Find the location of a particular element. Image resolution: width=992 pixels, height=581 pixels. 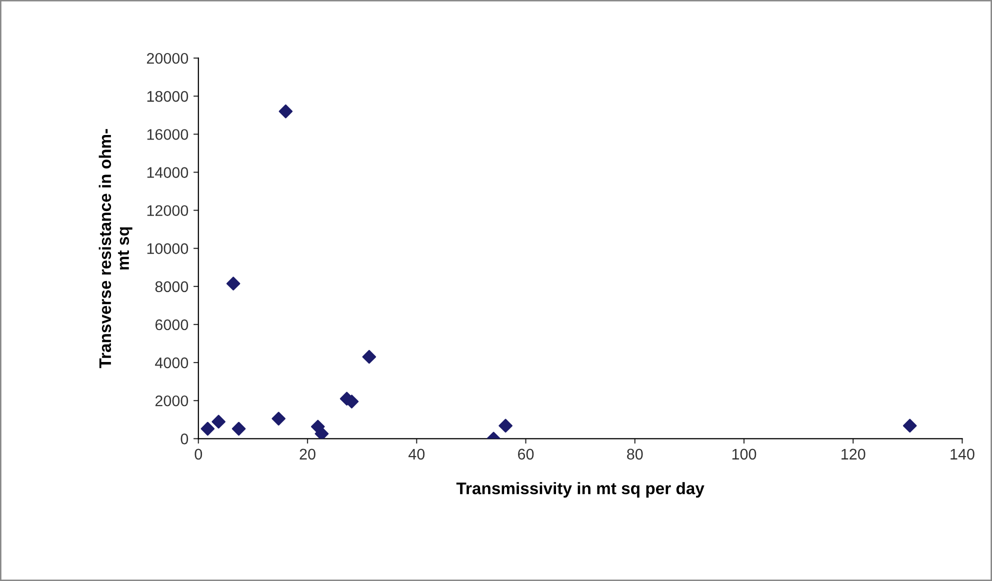

y-axis-title: Transverse resistance in ohm- mt sq is located at coordinates (115, 248).